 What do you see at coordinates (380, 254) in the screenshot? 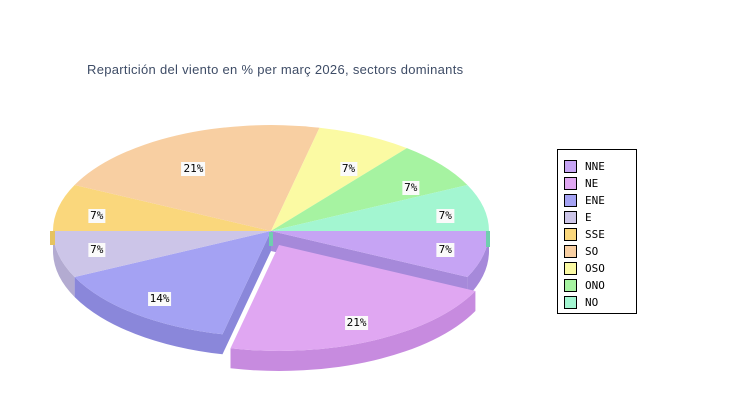
I see `pie-slice-NNE-top` at bounding box center [380, 254].